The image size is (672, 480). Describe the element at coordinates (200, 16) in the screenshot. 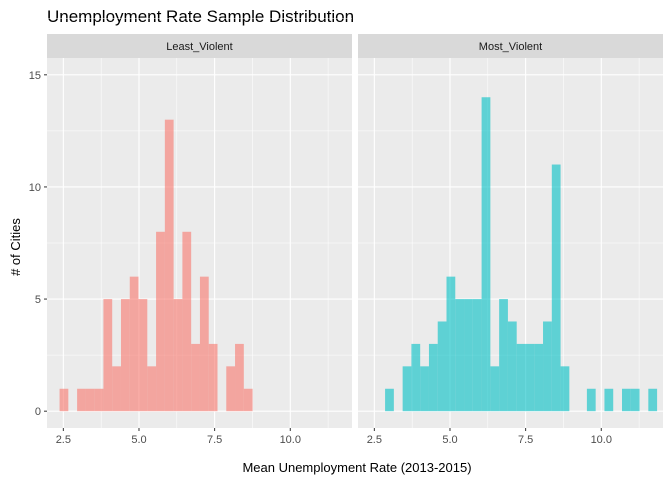

I see `chart-title: Unemployment Rate Sample Distribution` at that location.